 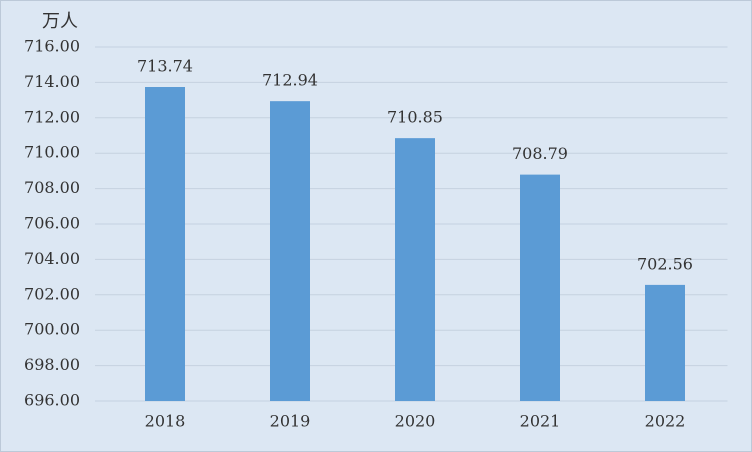 I want to click on y-tick-label: 704.00, so click(x=52, y=258).